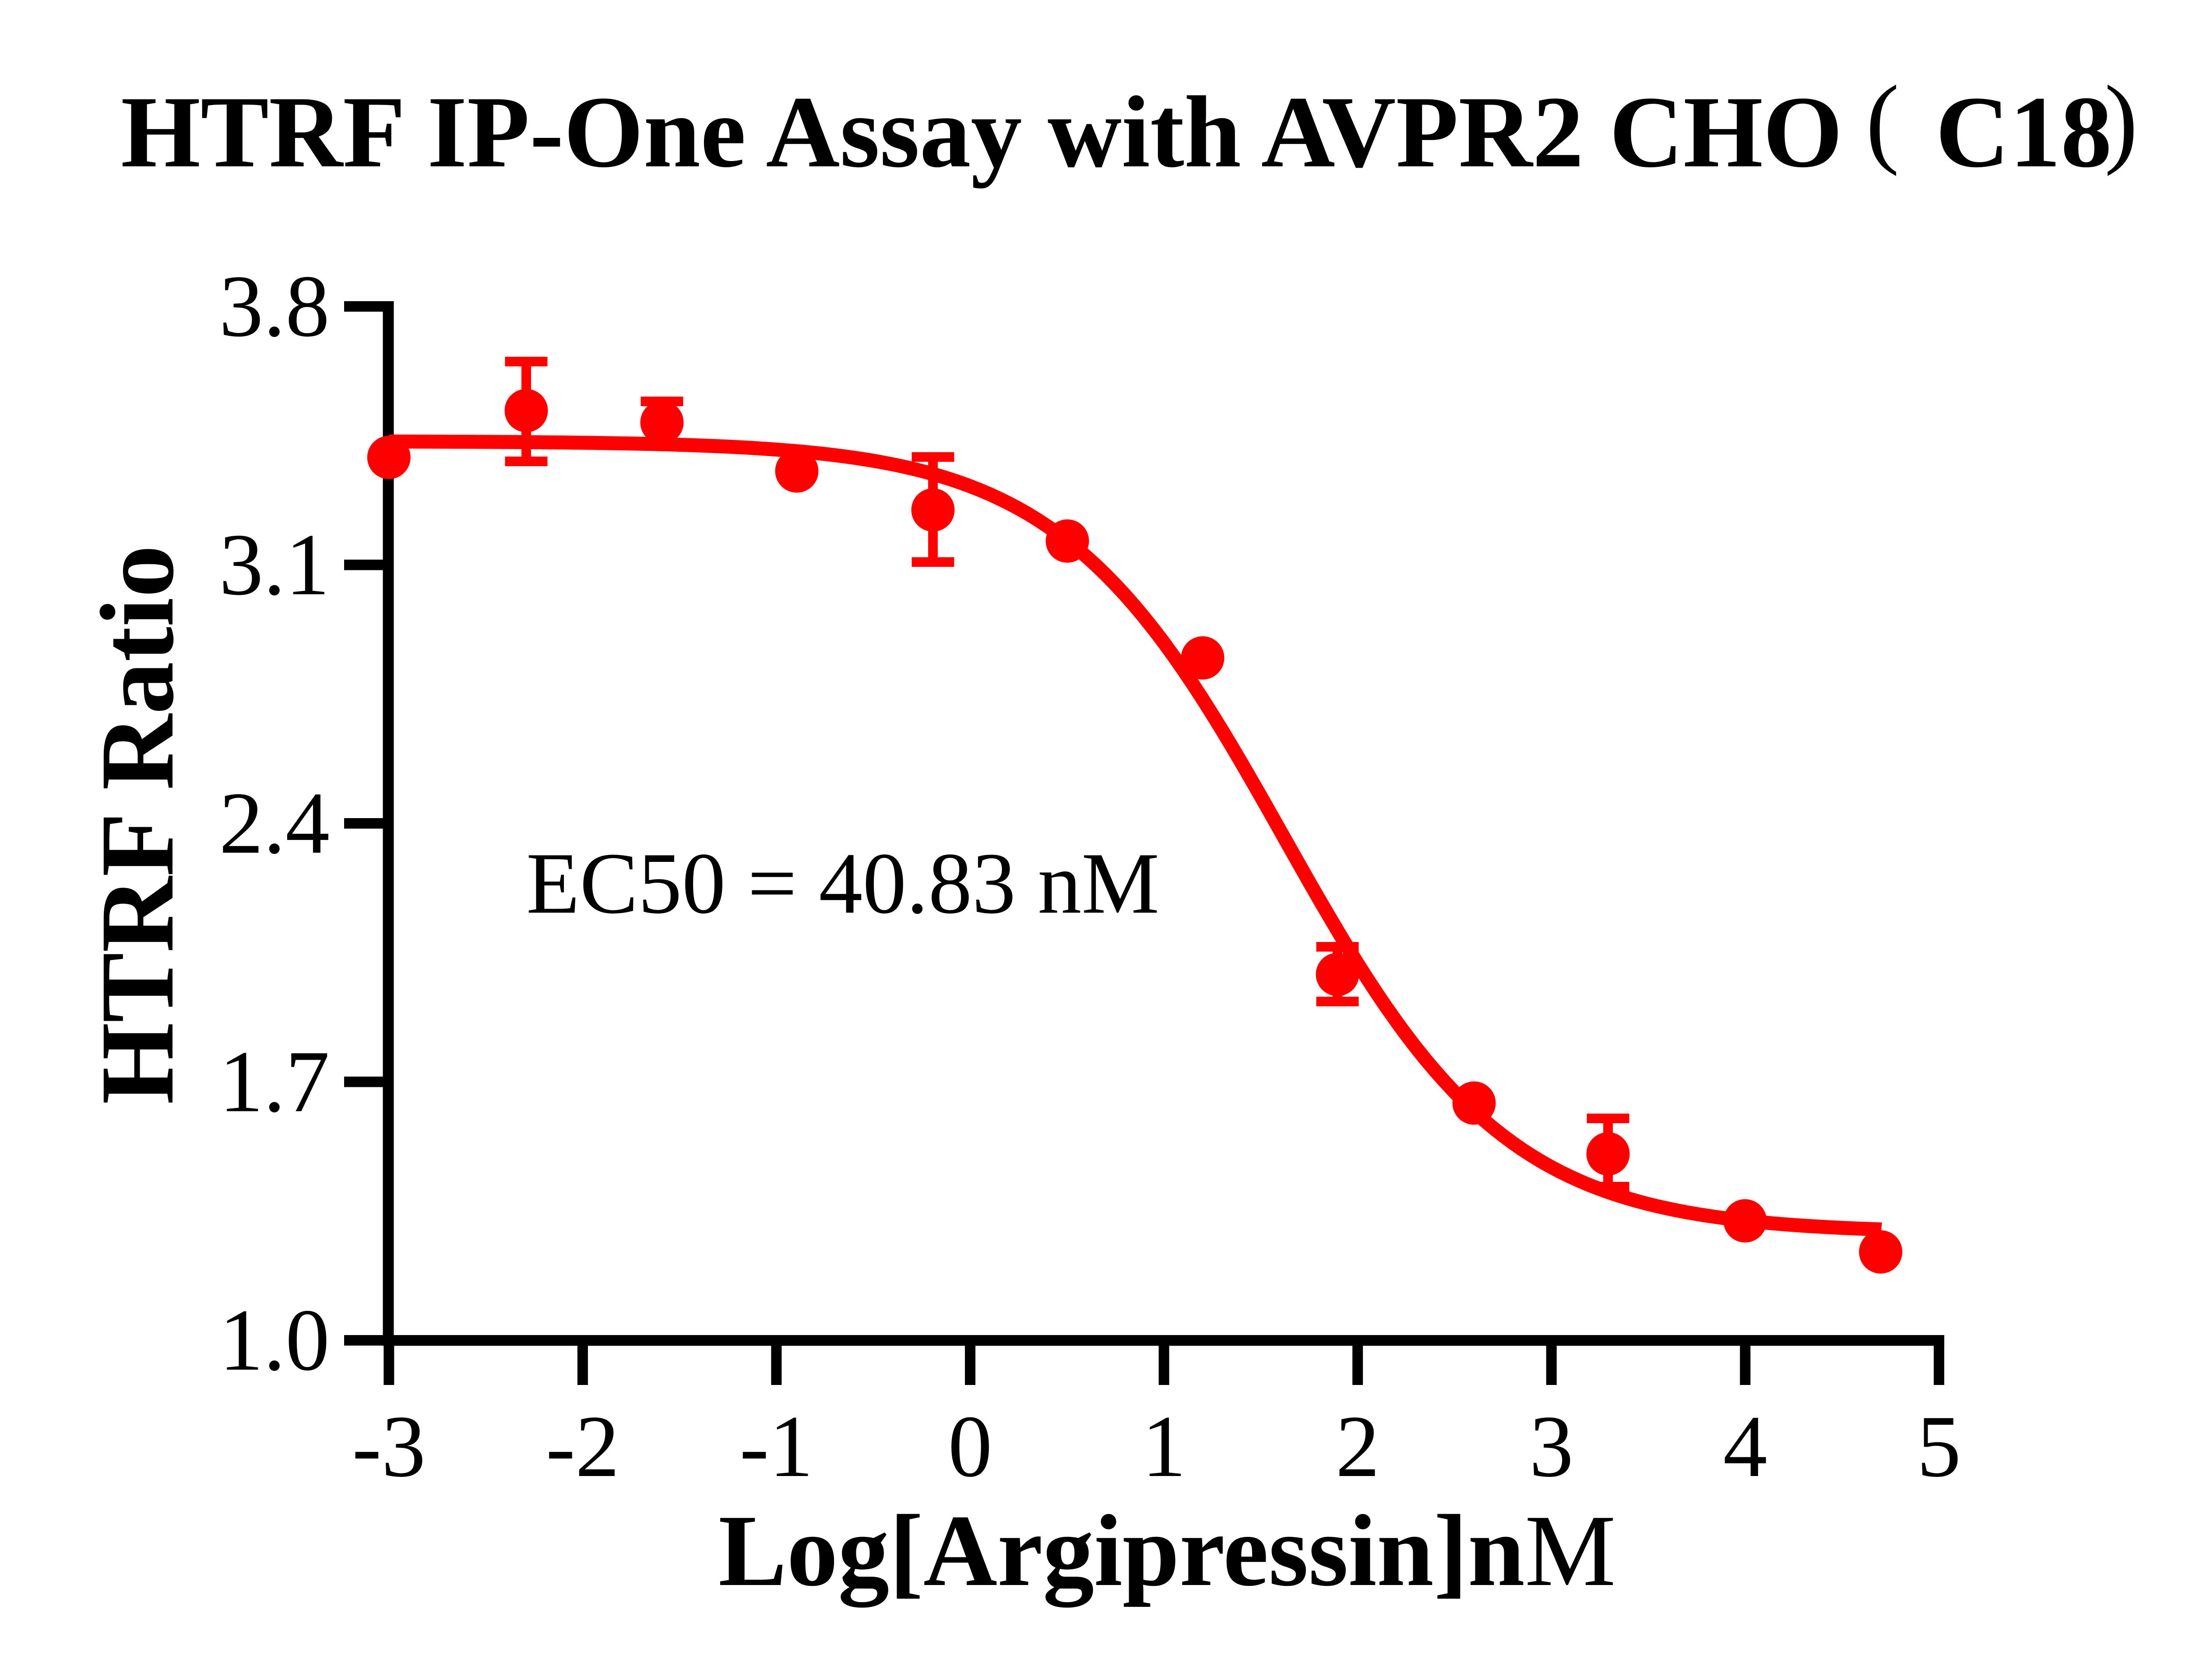  I want to click on svg-text: 1.0, so click(274, 1340).